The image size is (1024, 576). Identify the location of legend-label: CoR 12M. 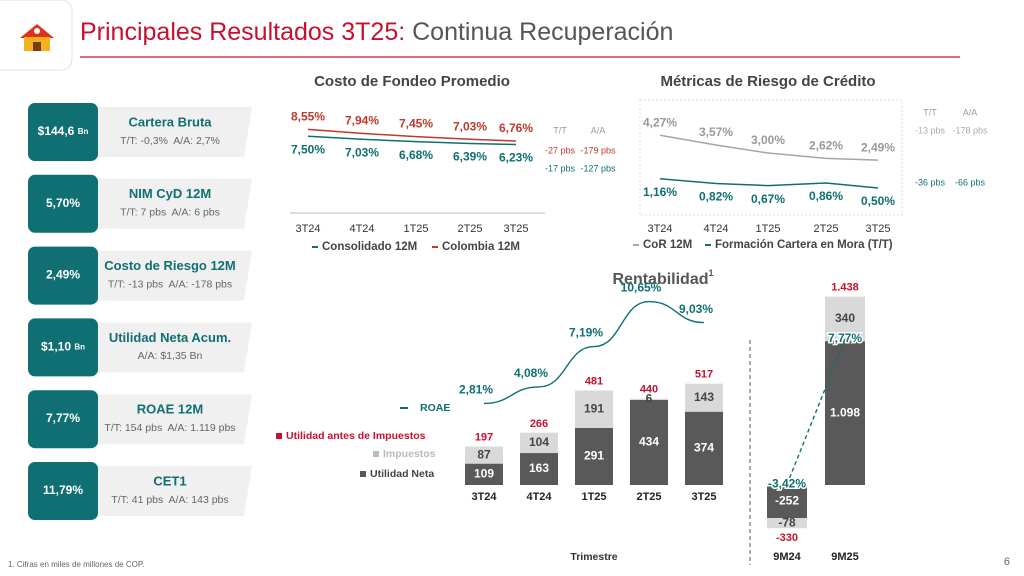
(667, 245).